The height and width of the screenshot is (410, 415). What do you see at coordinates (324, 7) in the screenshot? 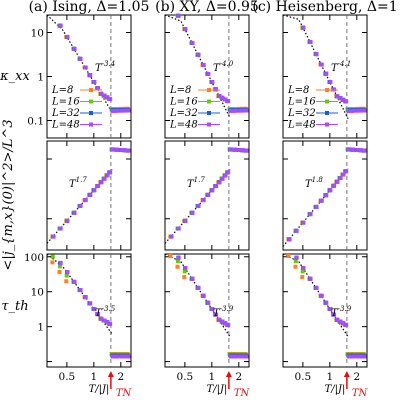
I see `panel-title: (c) Heisenberg, Δ=1` at bounding box center [324, 7].